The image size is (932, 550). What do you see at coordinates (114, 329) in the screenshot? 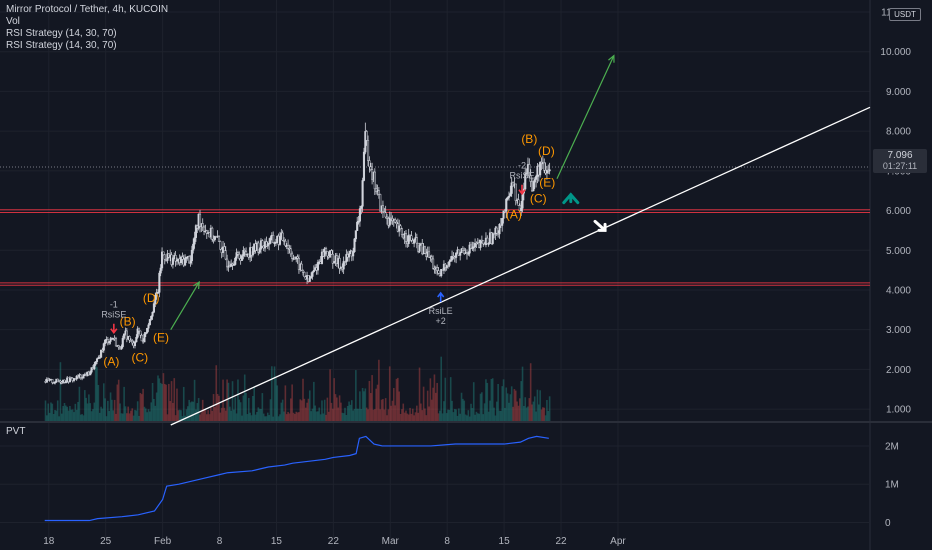
I see `signal-short-arrow` at bounding box center [114, 329].